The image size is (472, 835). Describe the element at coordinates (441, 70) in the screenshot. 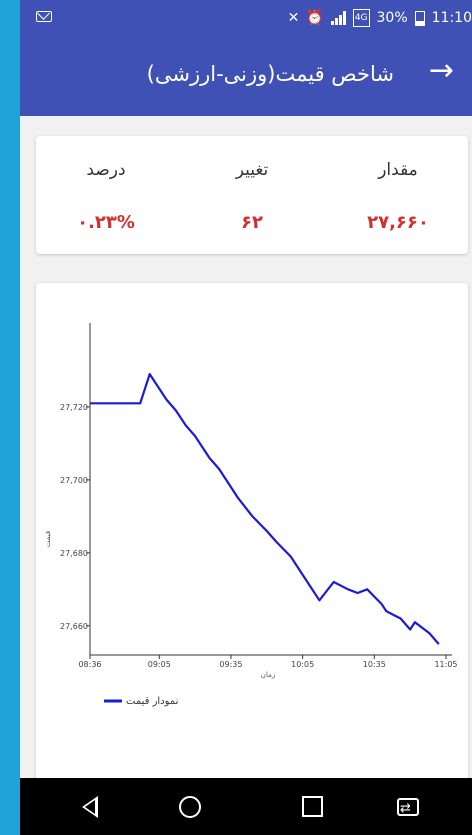

I see `arrow-right-icon: →` at that location.